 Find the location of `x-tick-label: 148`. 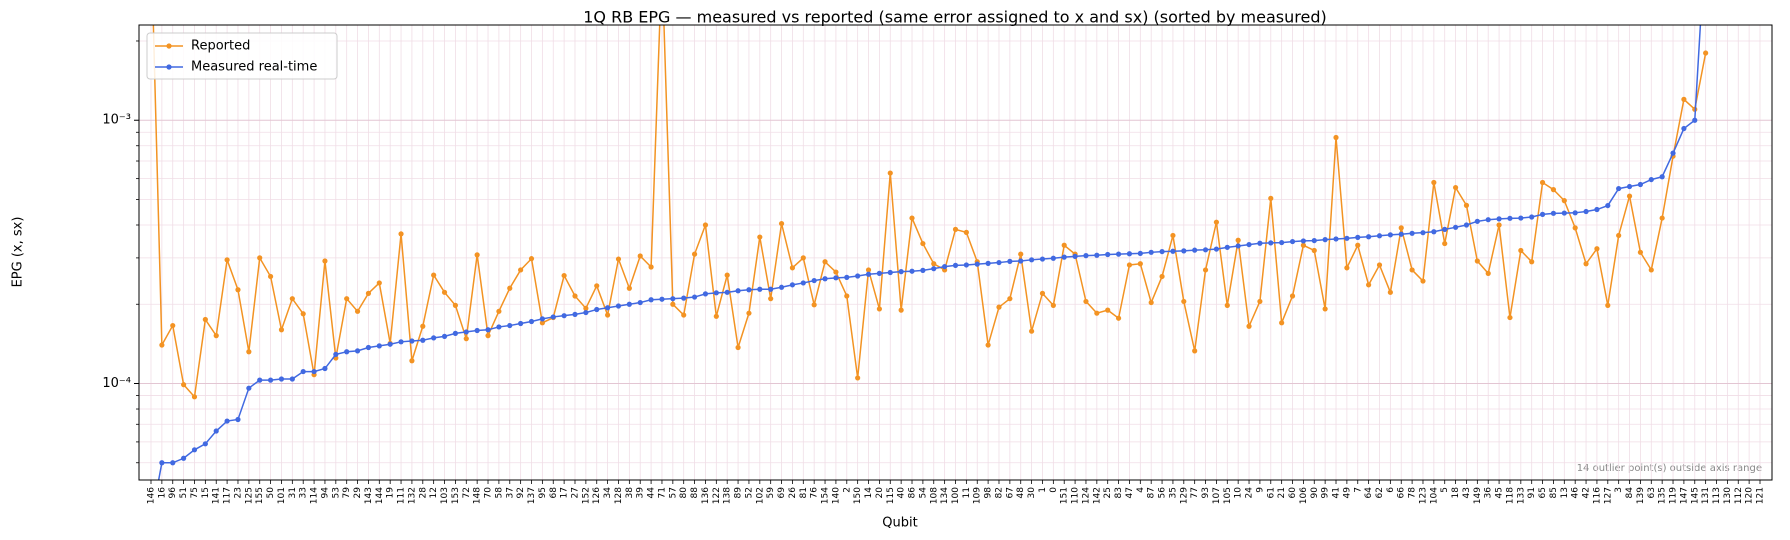

x-tick-label: 148 is located at coordinates (478, 495).